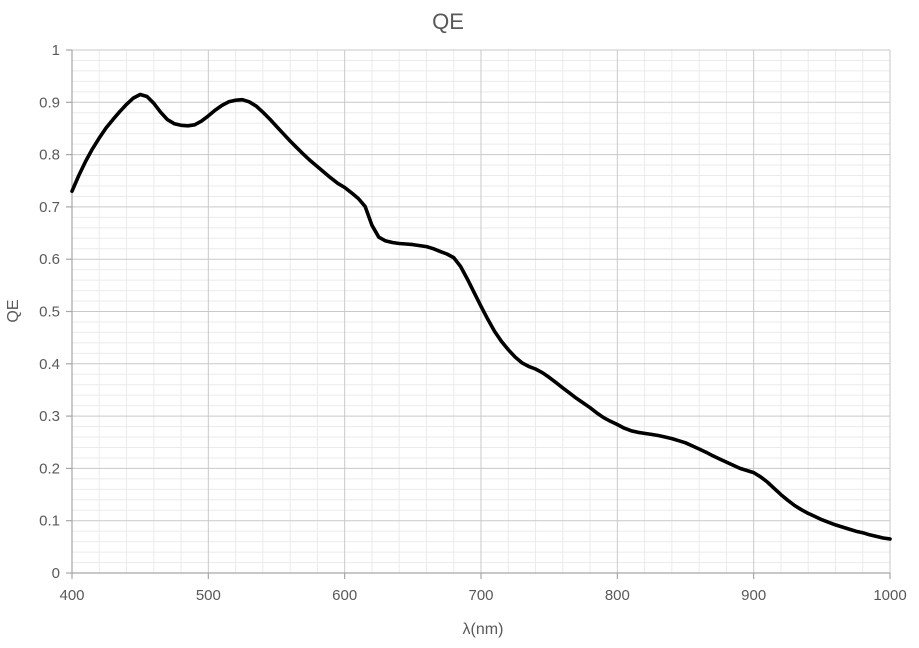  Describe the element at coordinates (56, 573) in the screenshot. I see `y-tick-label: 0` at that location.